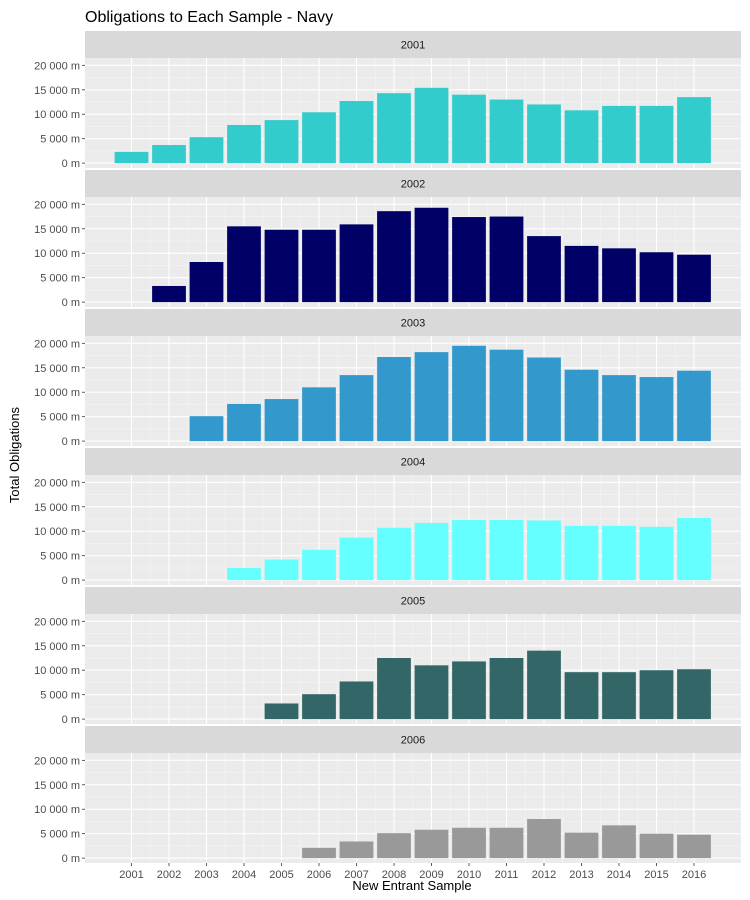 Image resolution: width=750 pixels, height=900 pixels. I want to click on facet-strip-label: 2003, so click(413, 324).